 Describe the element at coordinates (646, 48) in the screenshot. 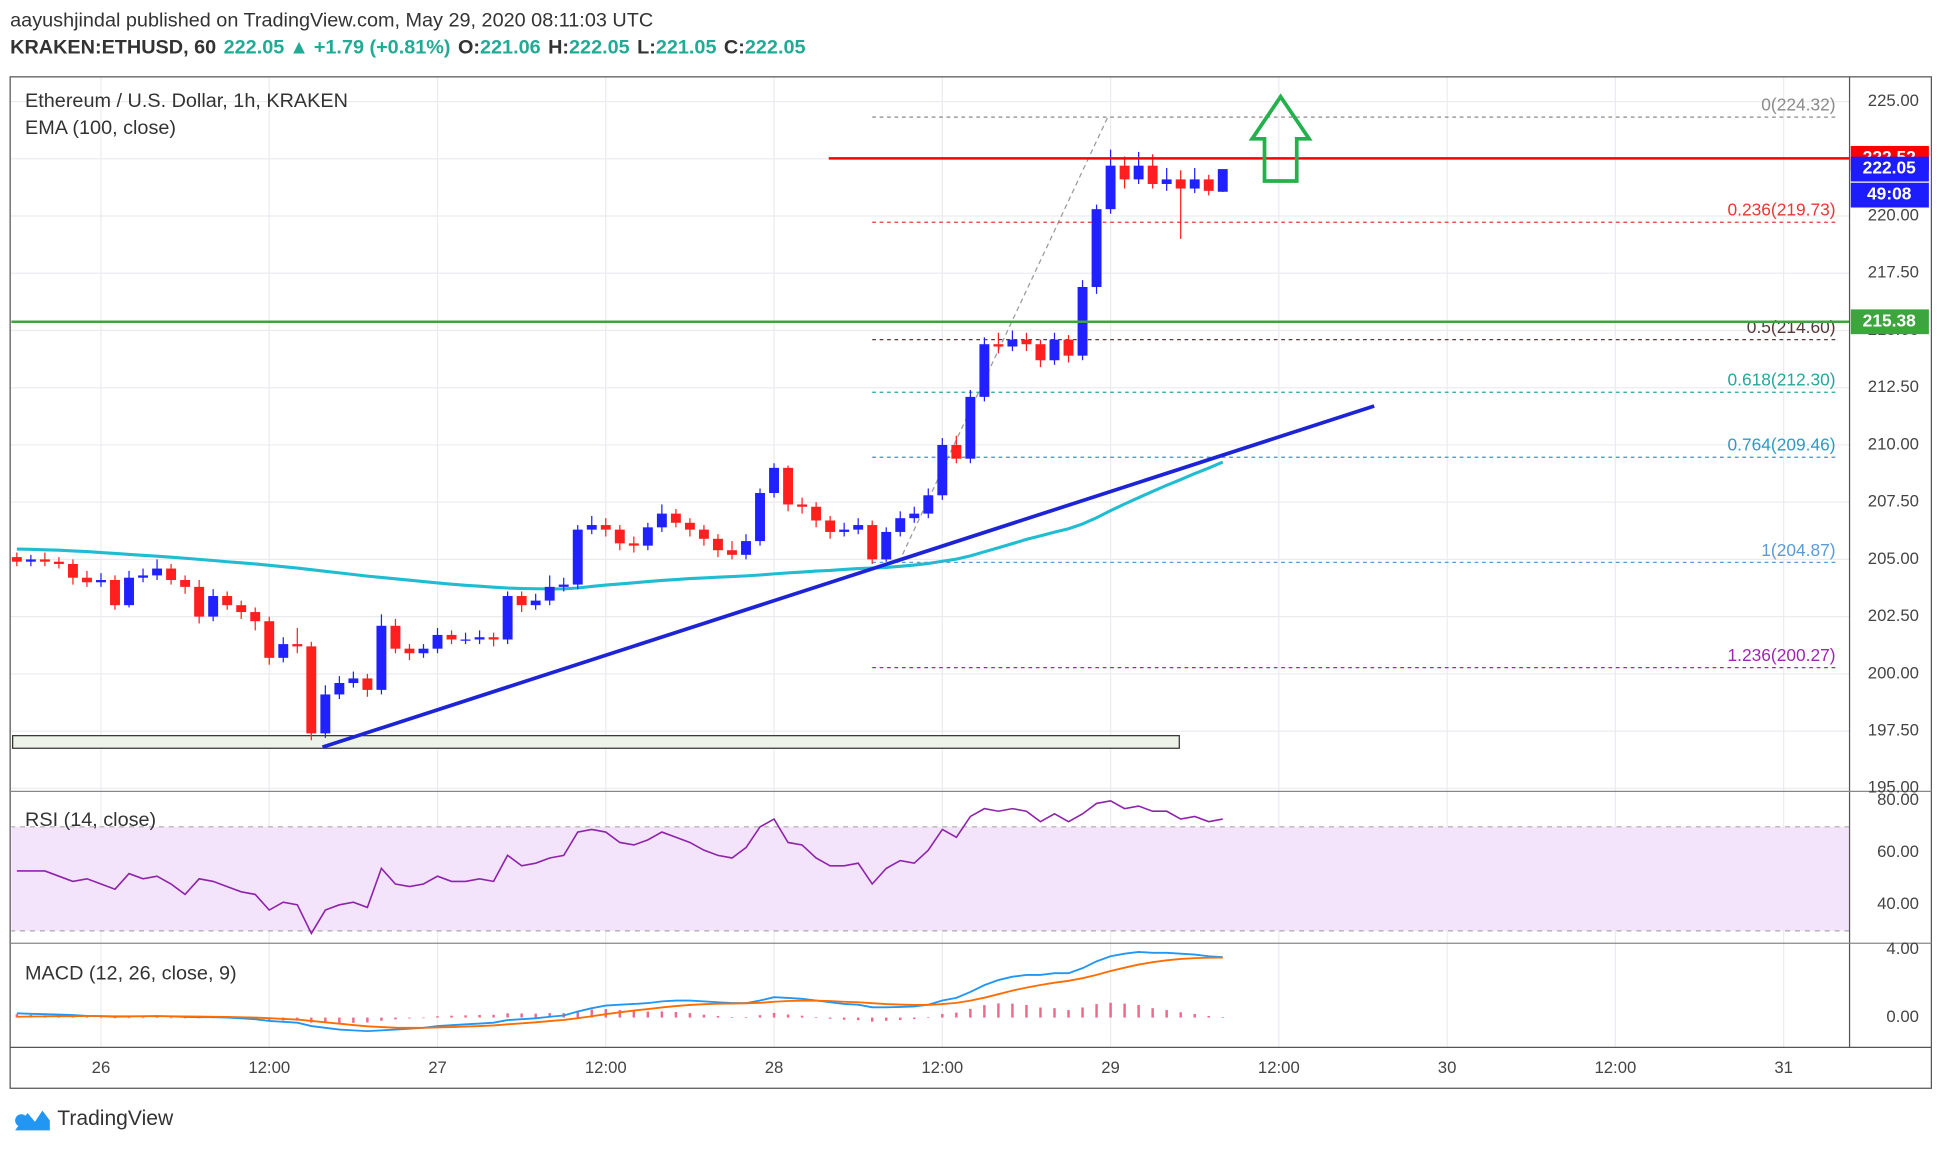

I see `low-label: L:` at that location.